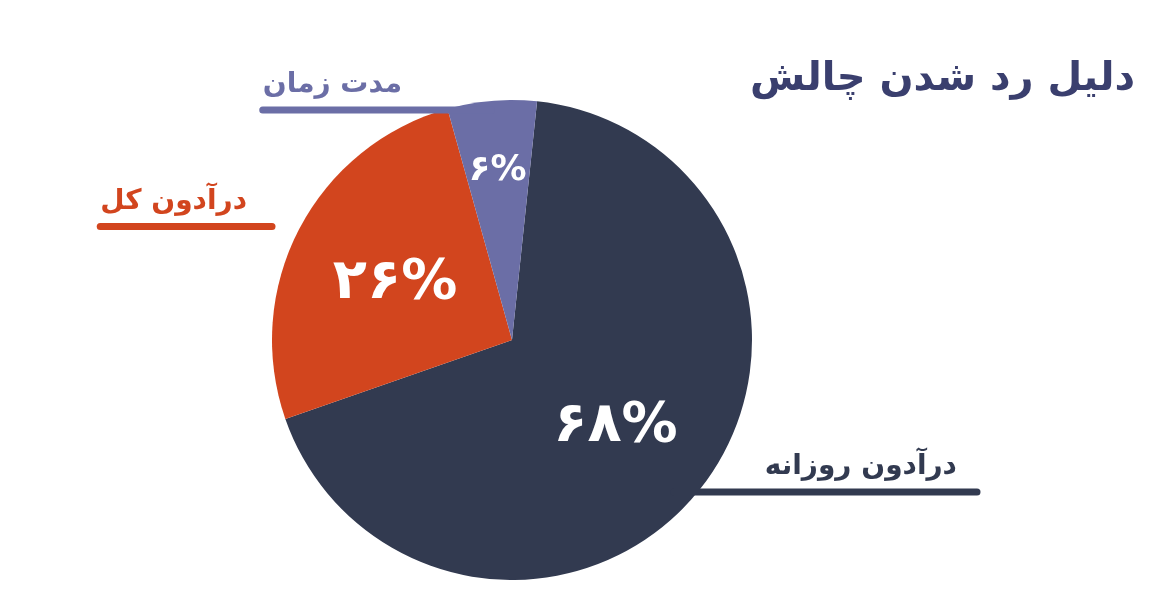  Describe the element at coordinates (860, 464) in the screenshot. I see `slice-label: درآدون روزانه` at that location.